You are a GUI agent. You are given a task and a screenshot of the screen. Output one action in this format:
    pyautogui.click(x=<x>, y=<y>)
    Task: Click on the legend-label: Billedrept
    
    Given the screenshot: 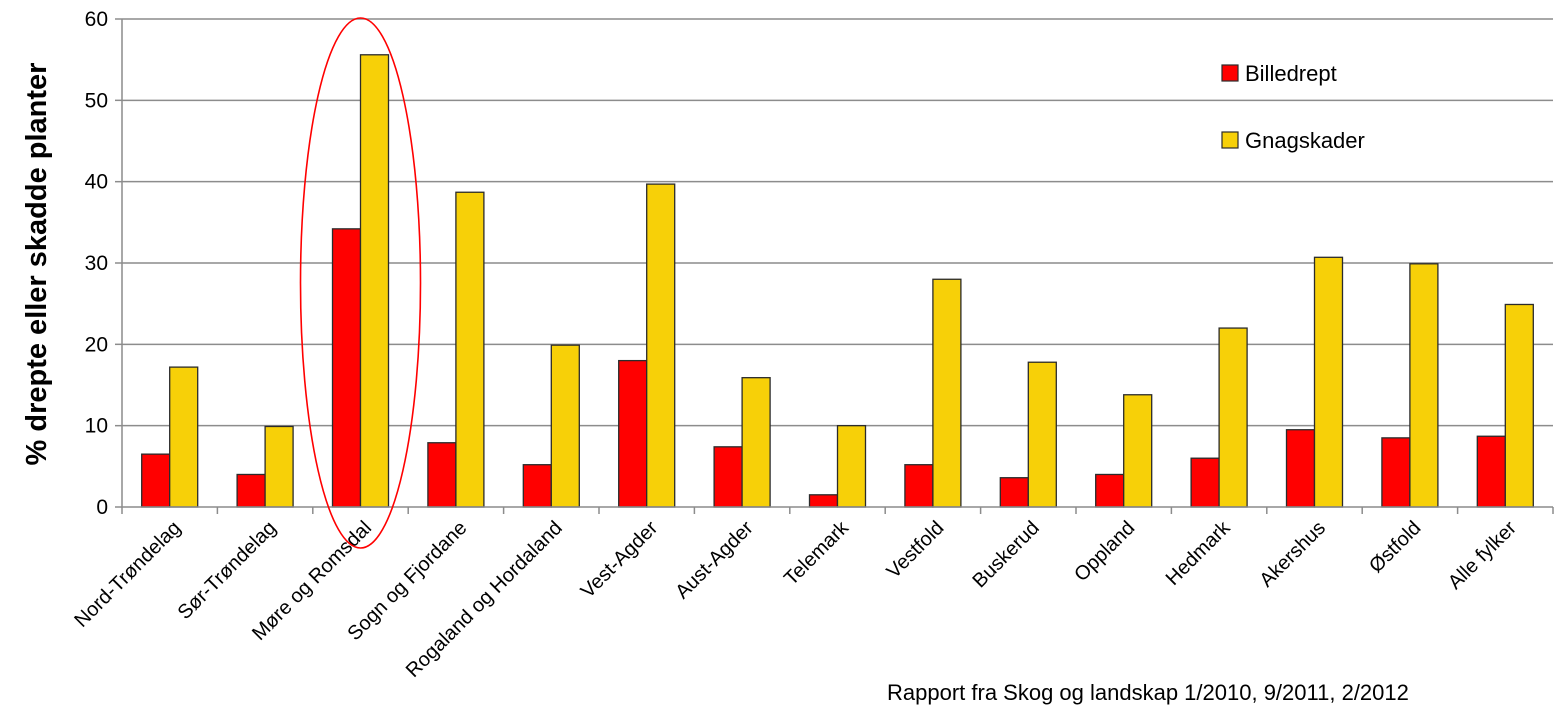 What is the action you would take?
    pyautogui.click(x=1291, y=73)
    